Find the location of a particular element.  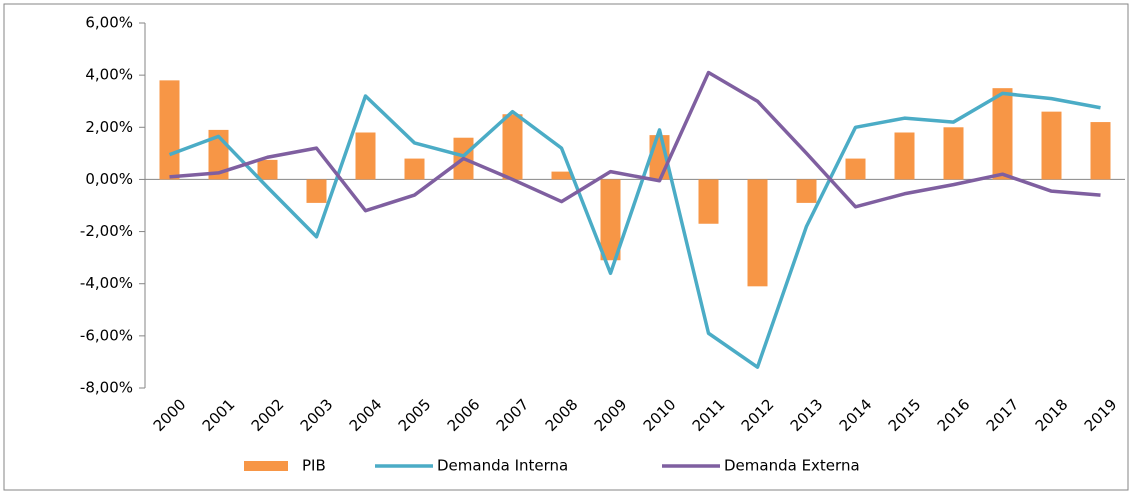

y-tick-label: -2,00% is located at coordinates (106, 231).